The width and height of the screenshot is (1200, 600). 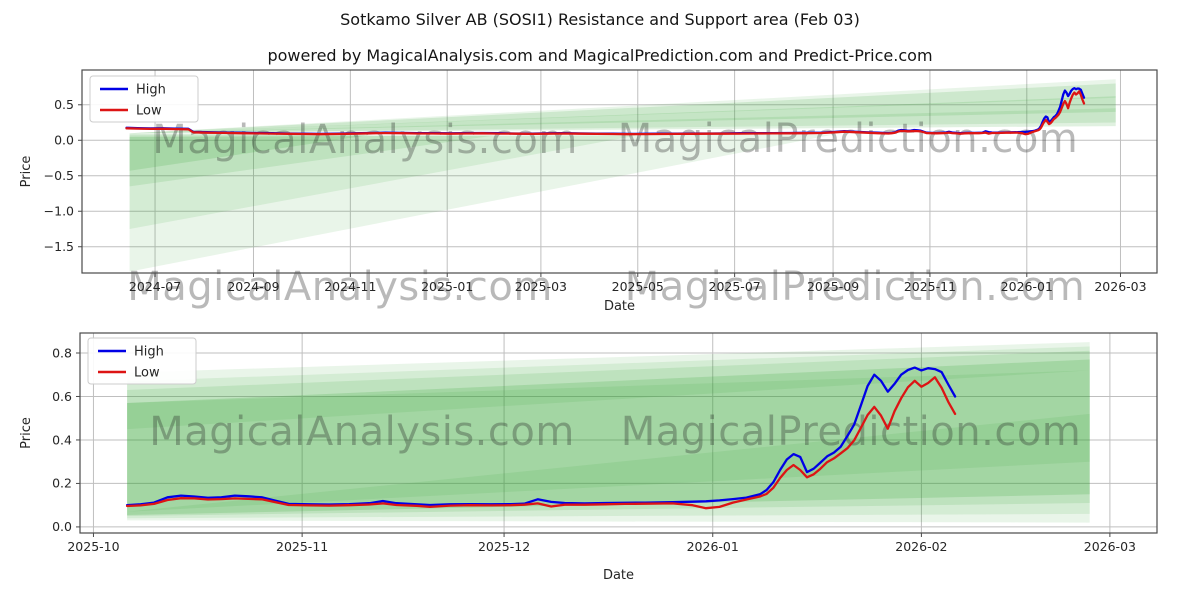 I want to click on x-tick-label: 2025-05, so click(x=638, y=286).